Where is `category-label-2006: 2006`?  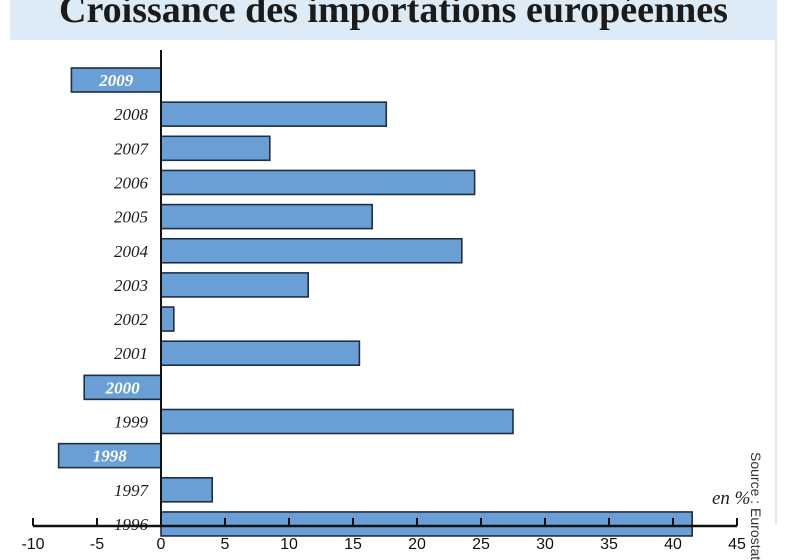 category-label-2006: 2006 is located at coordinates (131, 182).